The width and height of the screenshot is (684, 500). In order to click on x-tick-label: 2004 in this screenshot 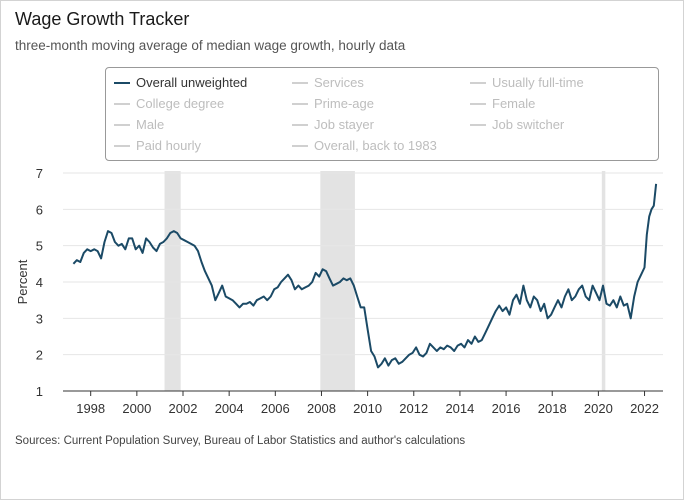, I will do `click(229, 408)`.